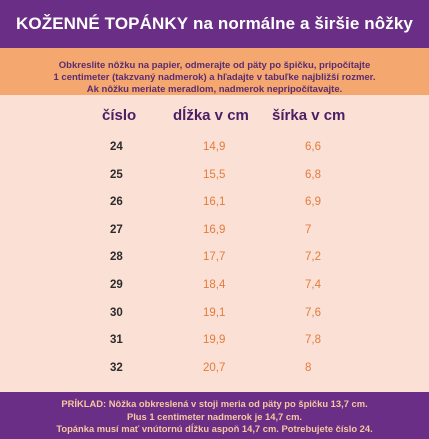 The image size is (429, 439). What do you see at coordinates (313, 284) in the screenshot?
I see `cell-sirka: 7,4` at bounding box center [313, 284].